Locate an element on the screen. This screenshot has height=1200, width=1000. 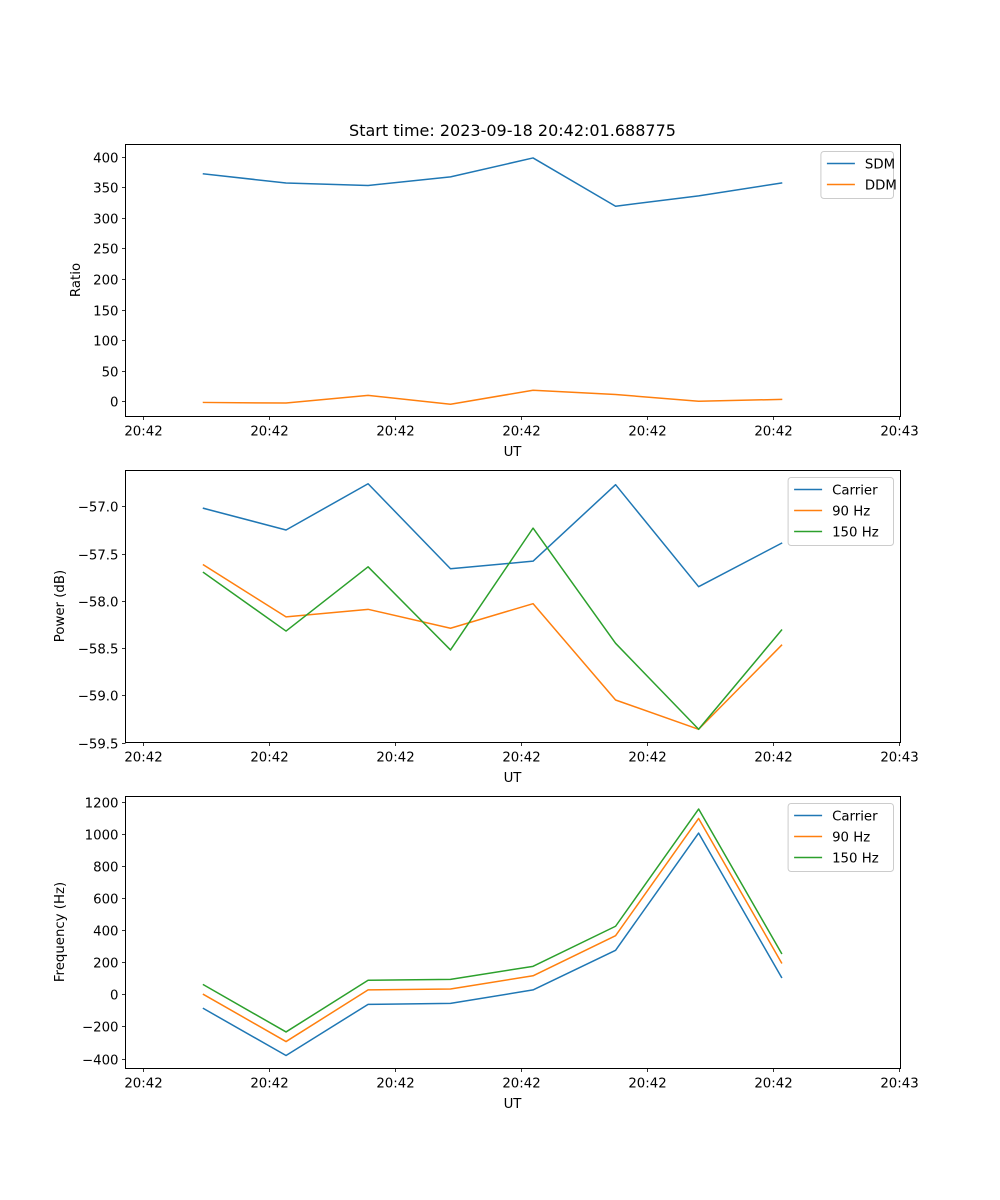
y-tick-label: 100 is located at coordinates (105, 341).